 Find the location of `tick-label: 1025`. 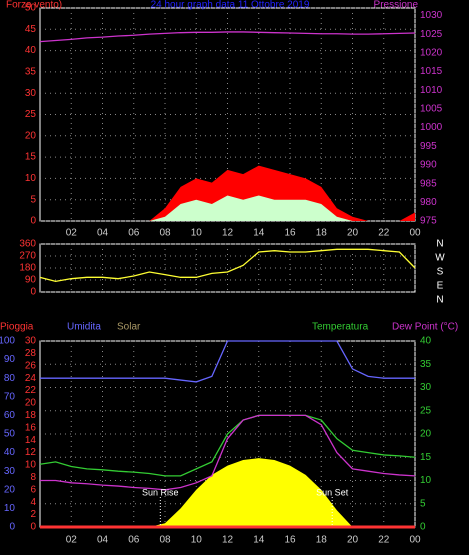

tick-label: 1025 is located at coordinates (431, 34).